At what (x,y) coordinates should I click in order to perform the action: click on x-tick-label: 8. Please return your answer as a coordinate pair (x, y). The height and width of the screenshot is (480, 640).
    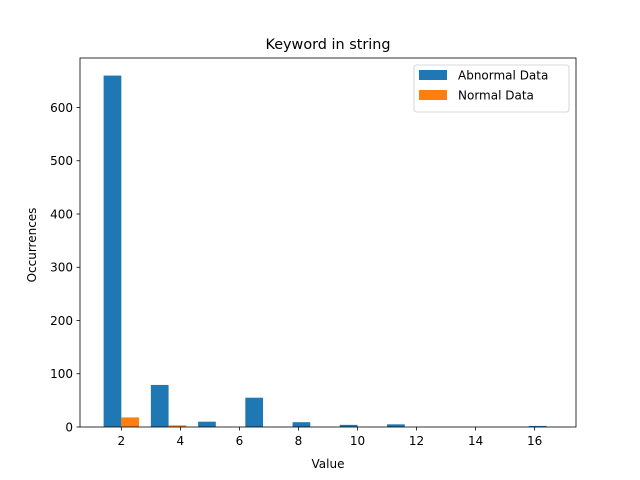
    Looking at the image, I should click on (299, 441).